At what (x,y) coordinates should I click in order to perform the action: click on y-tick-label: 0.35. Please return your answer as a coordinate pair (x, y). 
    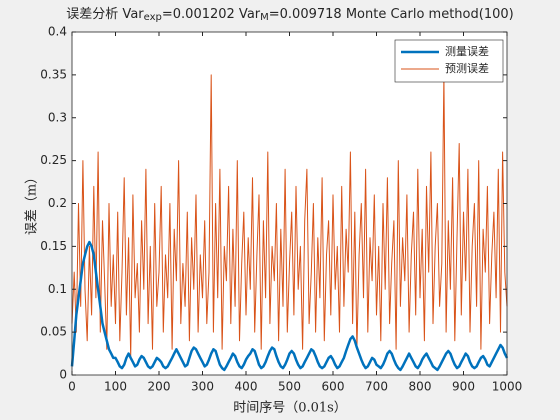
    Looking at the image, I should click on (53, 74).